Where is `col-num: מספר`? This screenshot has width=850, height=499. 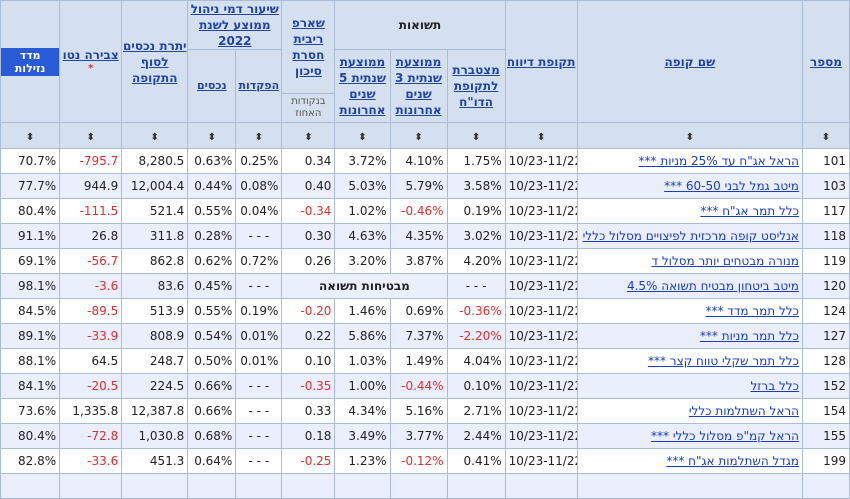 col-num: מספר is located at coordinates (825, 61).